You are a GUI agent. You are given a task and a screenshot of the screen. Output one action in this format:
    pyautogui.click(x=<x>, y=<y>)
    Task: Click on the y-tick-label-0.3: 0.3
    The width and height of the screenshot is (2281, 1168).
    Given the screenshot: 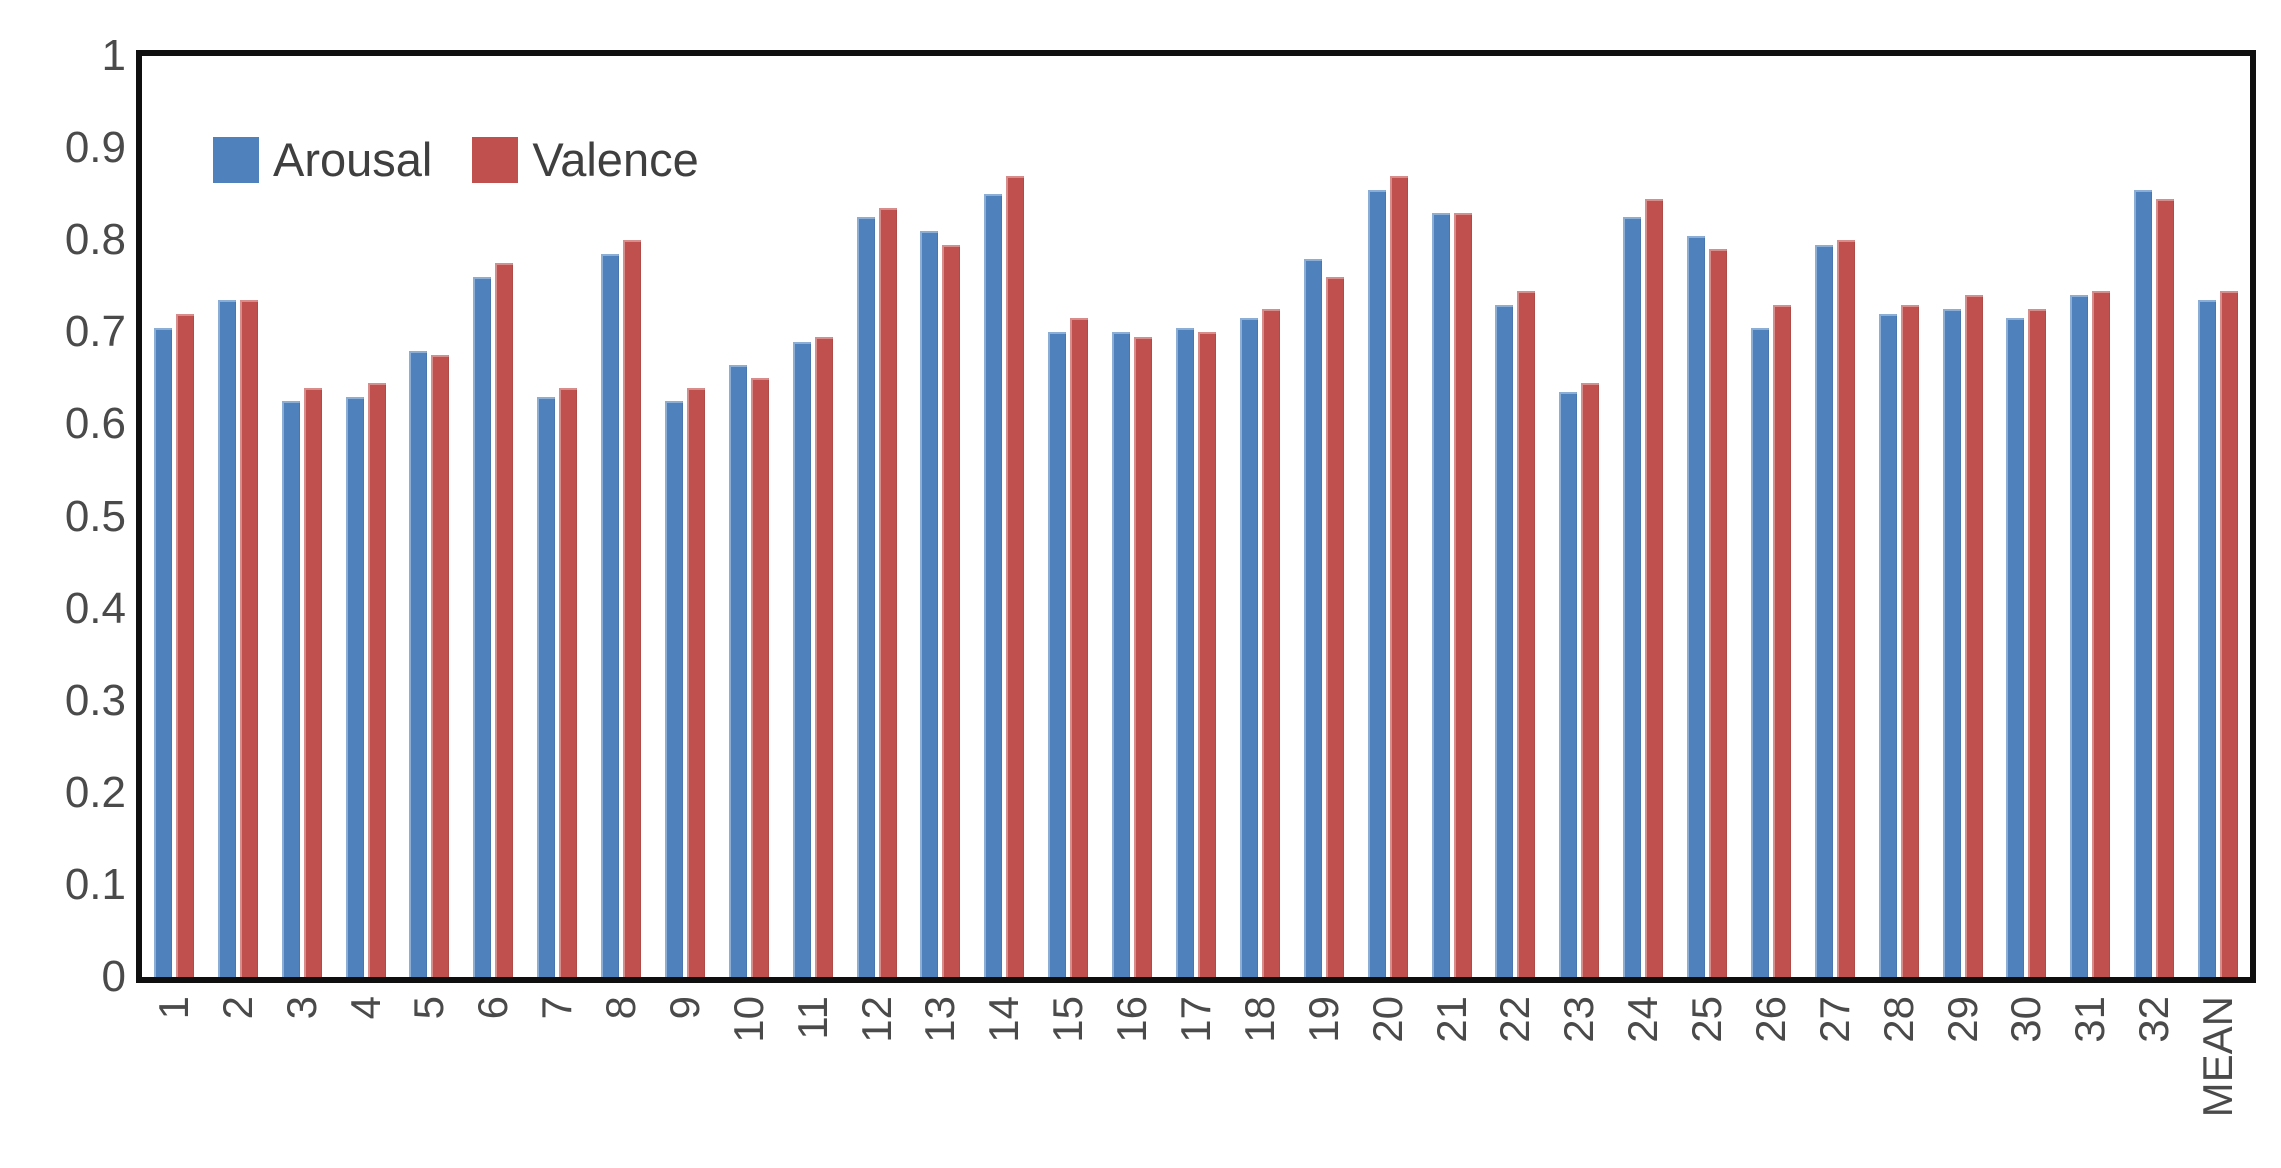 What is the action you would take?
    pyautogui.click(x=95, y=700)
    